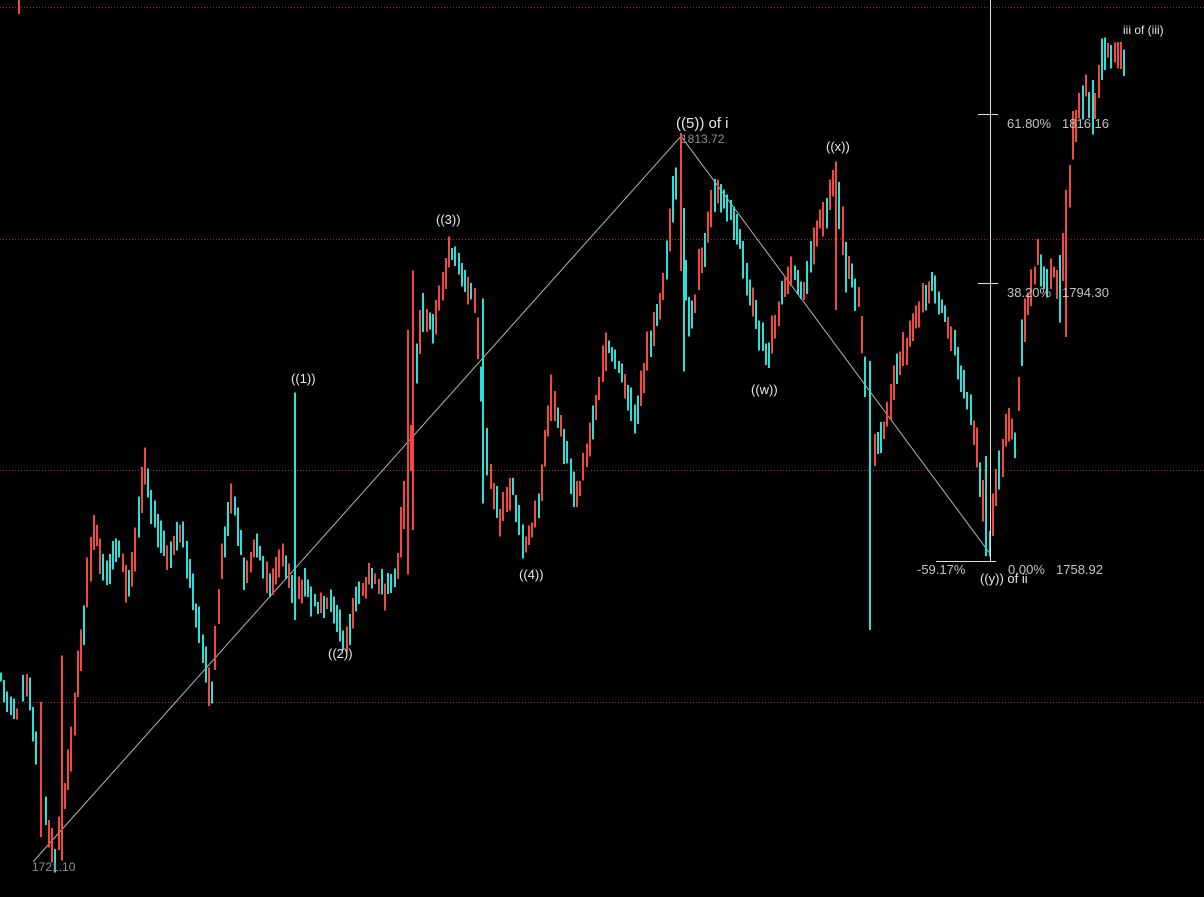  Describe the element at coordinates (702, 123) in the screenshot. I see `wave-label-wave-5-of-i: ((5)) of i` at that location.